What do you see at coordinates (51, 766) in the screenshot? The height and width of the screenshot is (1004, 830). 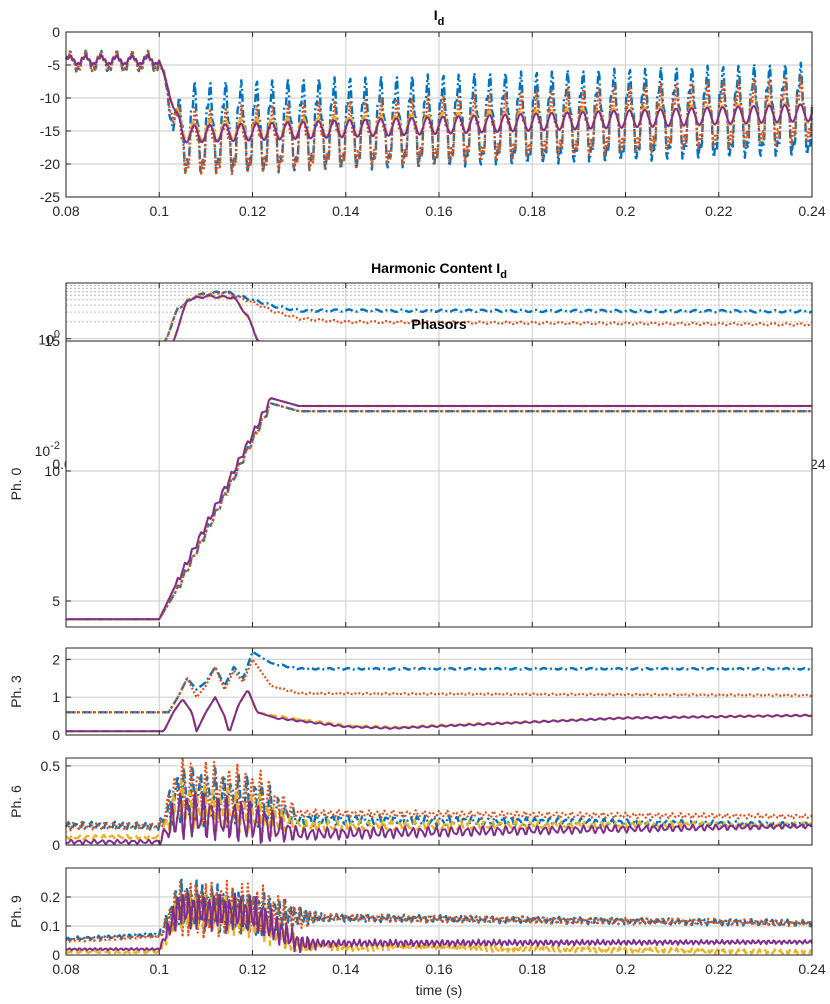 I see `y-tick-label: 0.5` at bounding box center [51, 766].